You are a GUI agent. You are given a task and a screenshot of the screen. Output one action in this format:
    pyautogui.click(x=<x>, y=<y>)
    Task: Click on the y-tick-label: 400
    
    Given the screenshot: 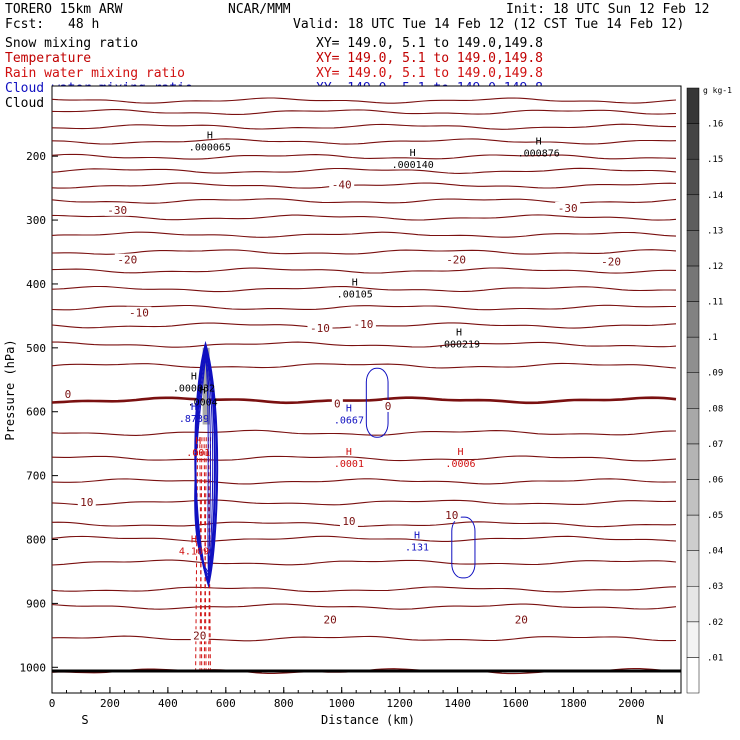 What is the action you would take?
    pyautogui.click(x=36, y=284)
    